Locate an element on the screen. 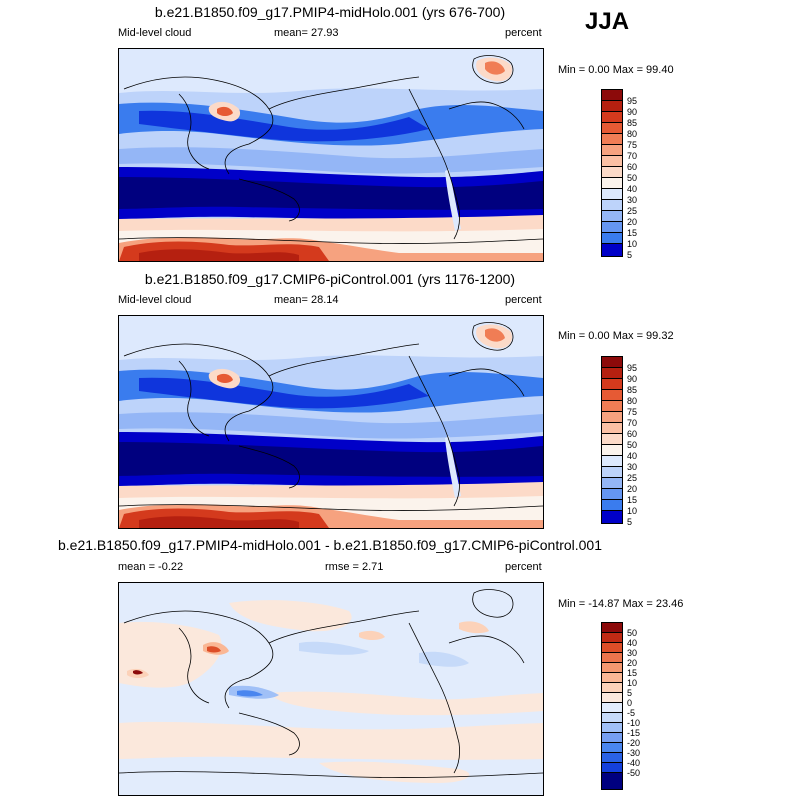 This screenshot has height=800, width=800. season-label: JJA is located at coordinates (607, 21).